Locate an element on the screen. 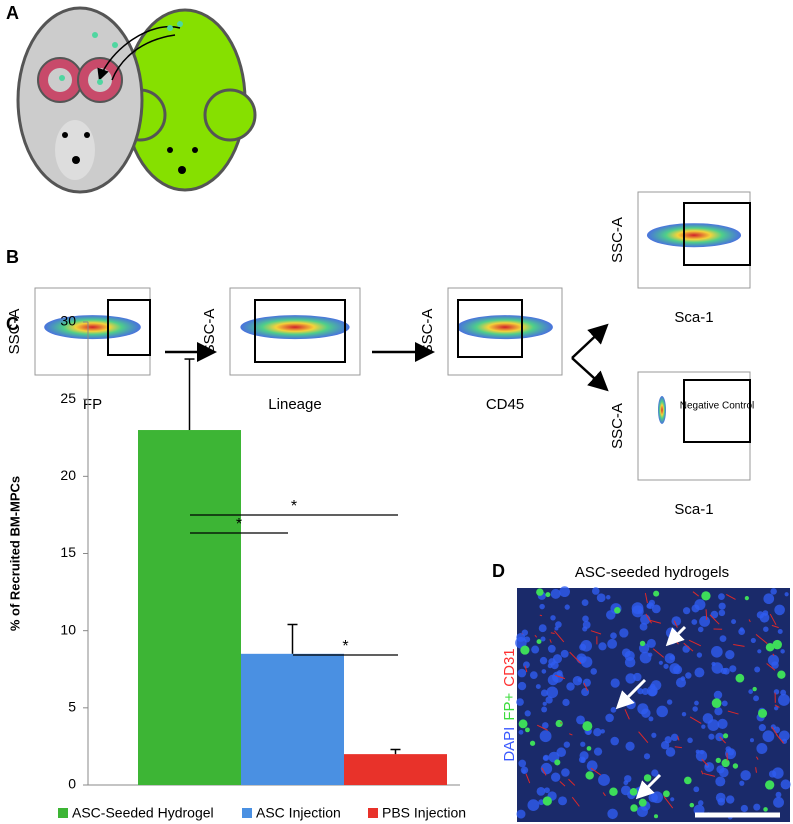  y-tick-label: 5 is located at coordinates (72, 707).